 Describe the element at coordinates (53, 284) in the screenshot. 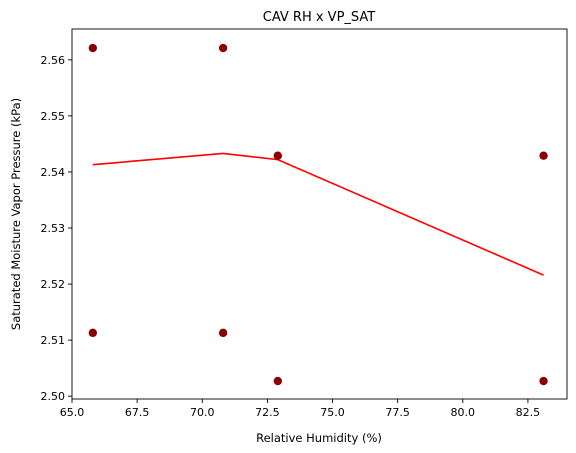

I see `y-tick-label: 2.52` at that location.